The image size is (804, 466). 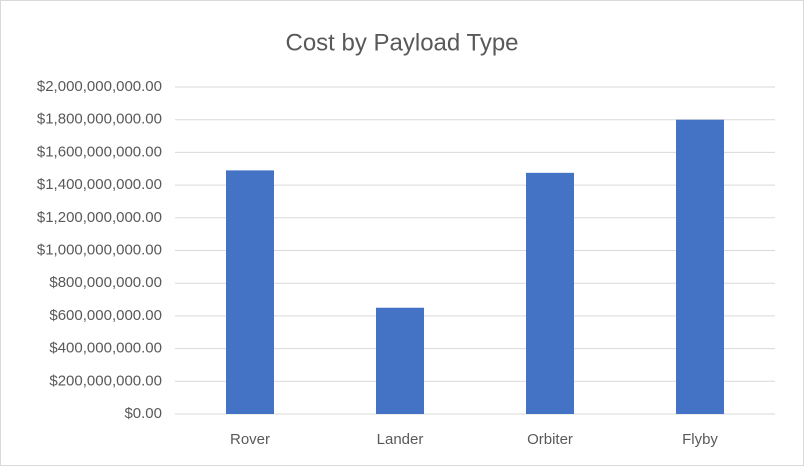 What do you see at coordinates (99, 249) in the screenshot?
I see `y-tick-label: $1,000,000,000.00` at bounding box center [99, 249].